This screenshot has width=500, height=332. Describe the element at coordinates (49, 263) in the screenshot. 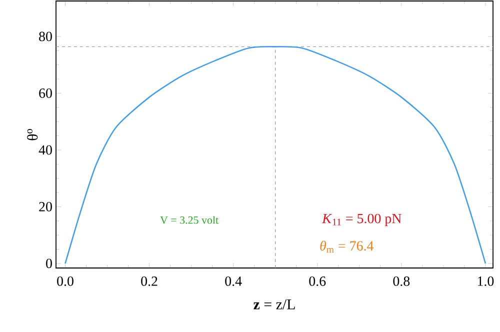

I see `y-tick-label: 0` at that location.